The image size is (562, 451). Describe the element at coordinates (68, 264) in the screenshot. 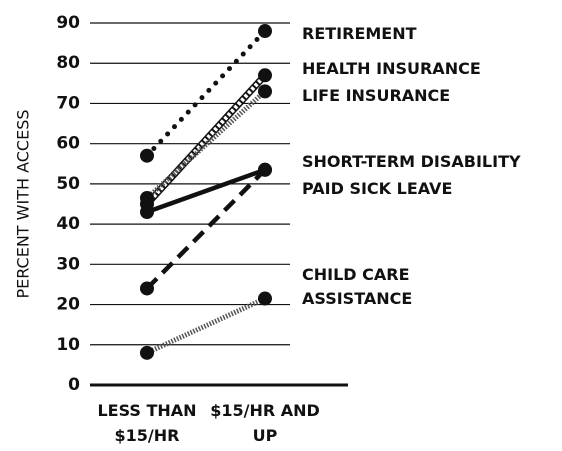

I see `y-tick-label: 30` at that location.